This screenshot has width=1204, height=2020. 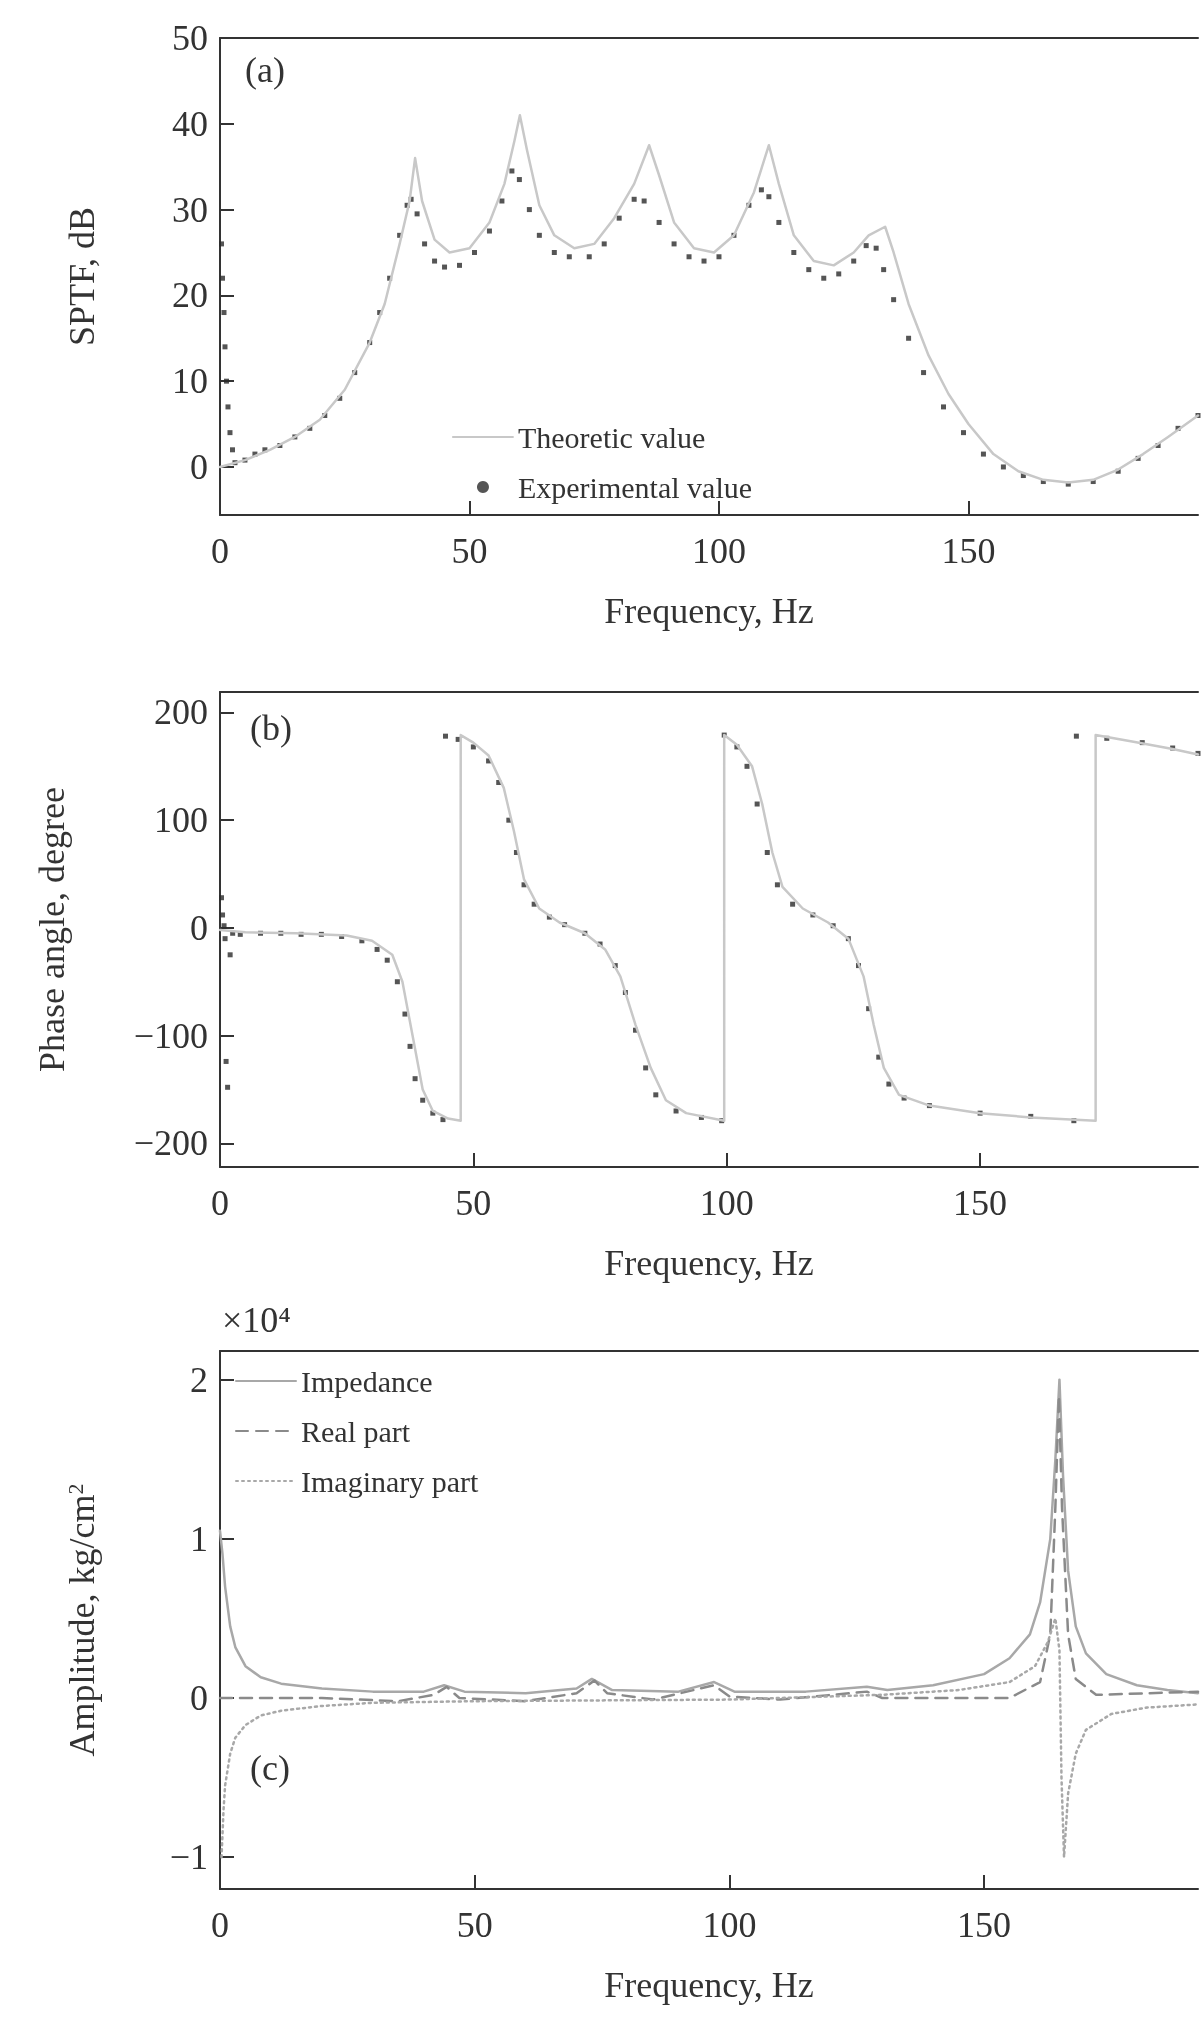 I want to click on annotation: (b), so click(x=271, y=728).